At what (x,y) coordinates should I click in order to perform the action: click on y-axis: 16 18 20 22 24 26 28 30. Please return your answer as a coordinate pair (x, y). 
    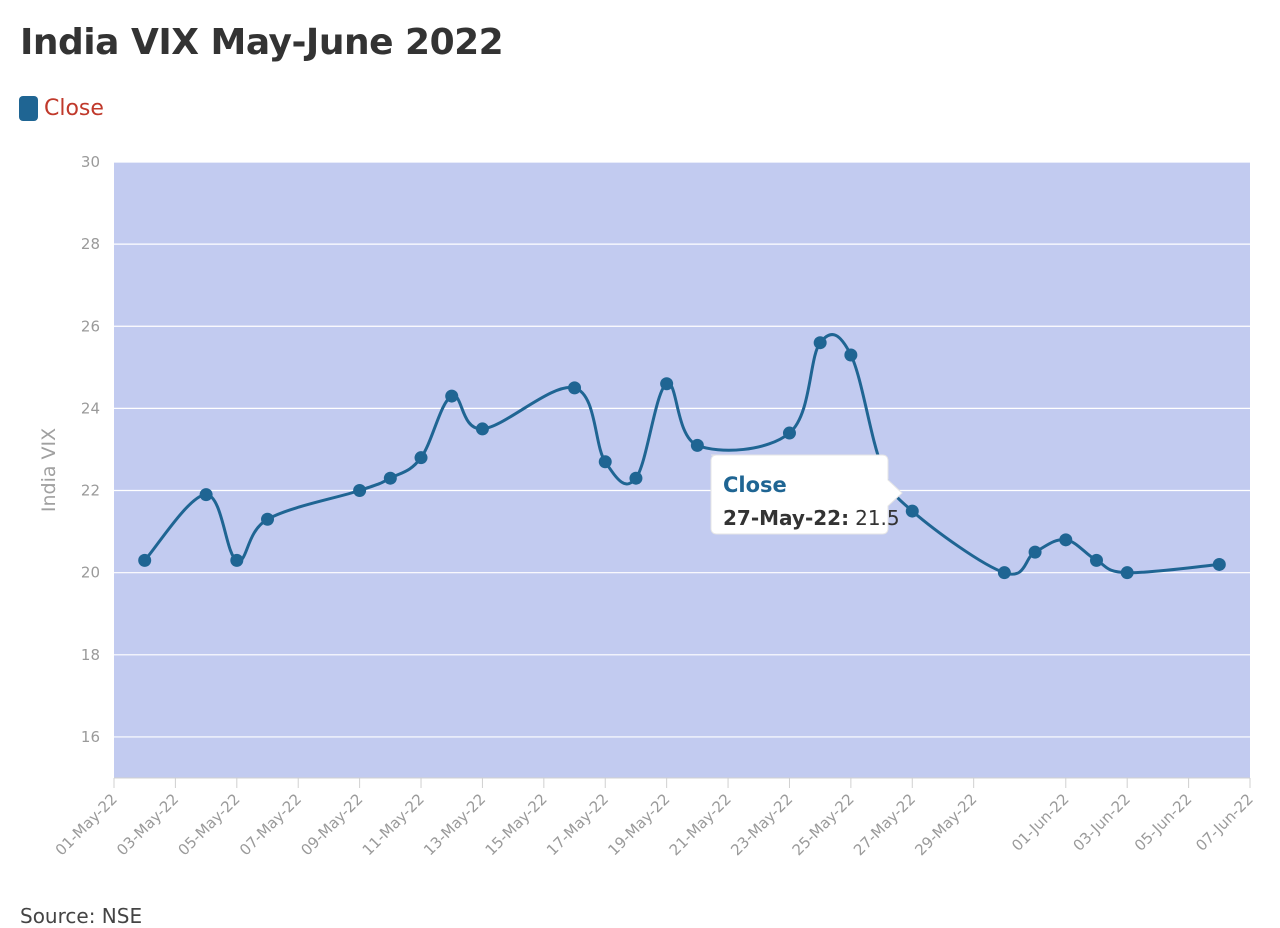
    Looking at the image, I should click on (90, 449).